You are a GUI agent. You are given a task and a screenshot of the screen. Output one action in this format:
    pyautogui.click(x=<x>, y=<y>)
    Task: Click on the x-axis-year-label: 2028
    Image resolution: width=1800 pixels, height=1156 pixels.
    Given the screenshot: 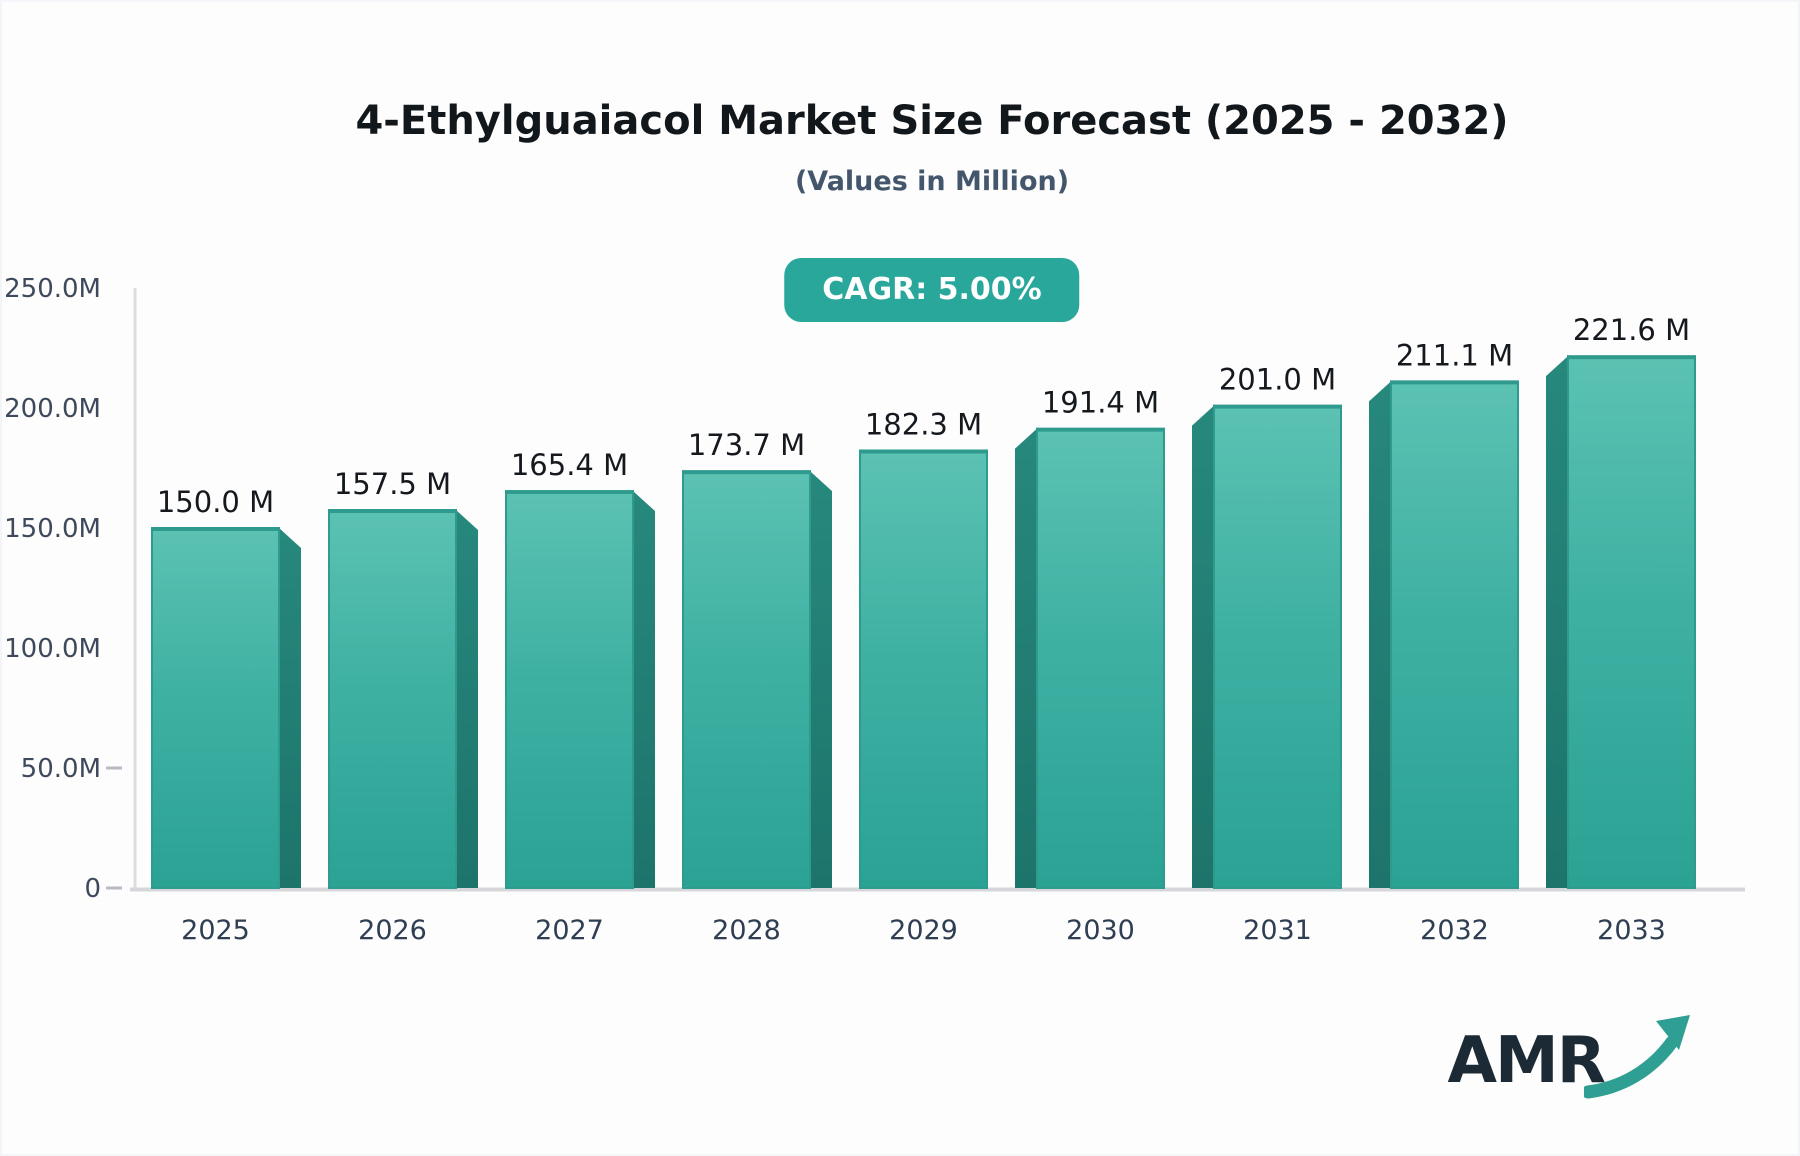 What is the action you would take?
    pyautogui.click(x=746, y=930)
    